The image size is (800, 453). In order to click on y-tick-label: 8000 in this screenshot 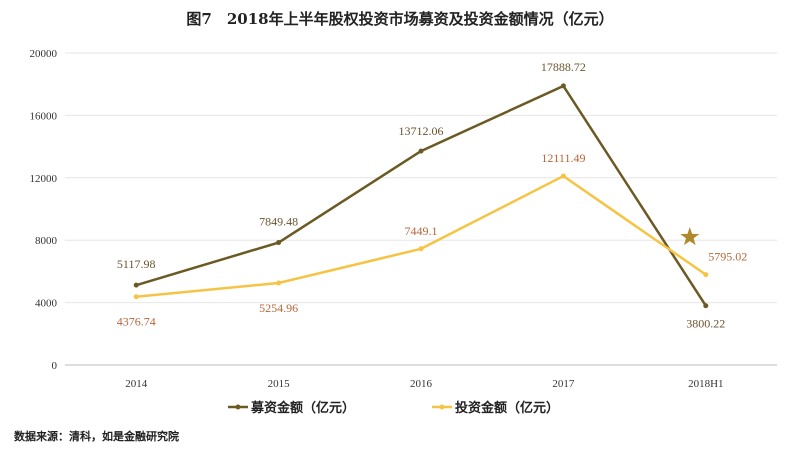, I will do `click(46, 241)`.